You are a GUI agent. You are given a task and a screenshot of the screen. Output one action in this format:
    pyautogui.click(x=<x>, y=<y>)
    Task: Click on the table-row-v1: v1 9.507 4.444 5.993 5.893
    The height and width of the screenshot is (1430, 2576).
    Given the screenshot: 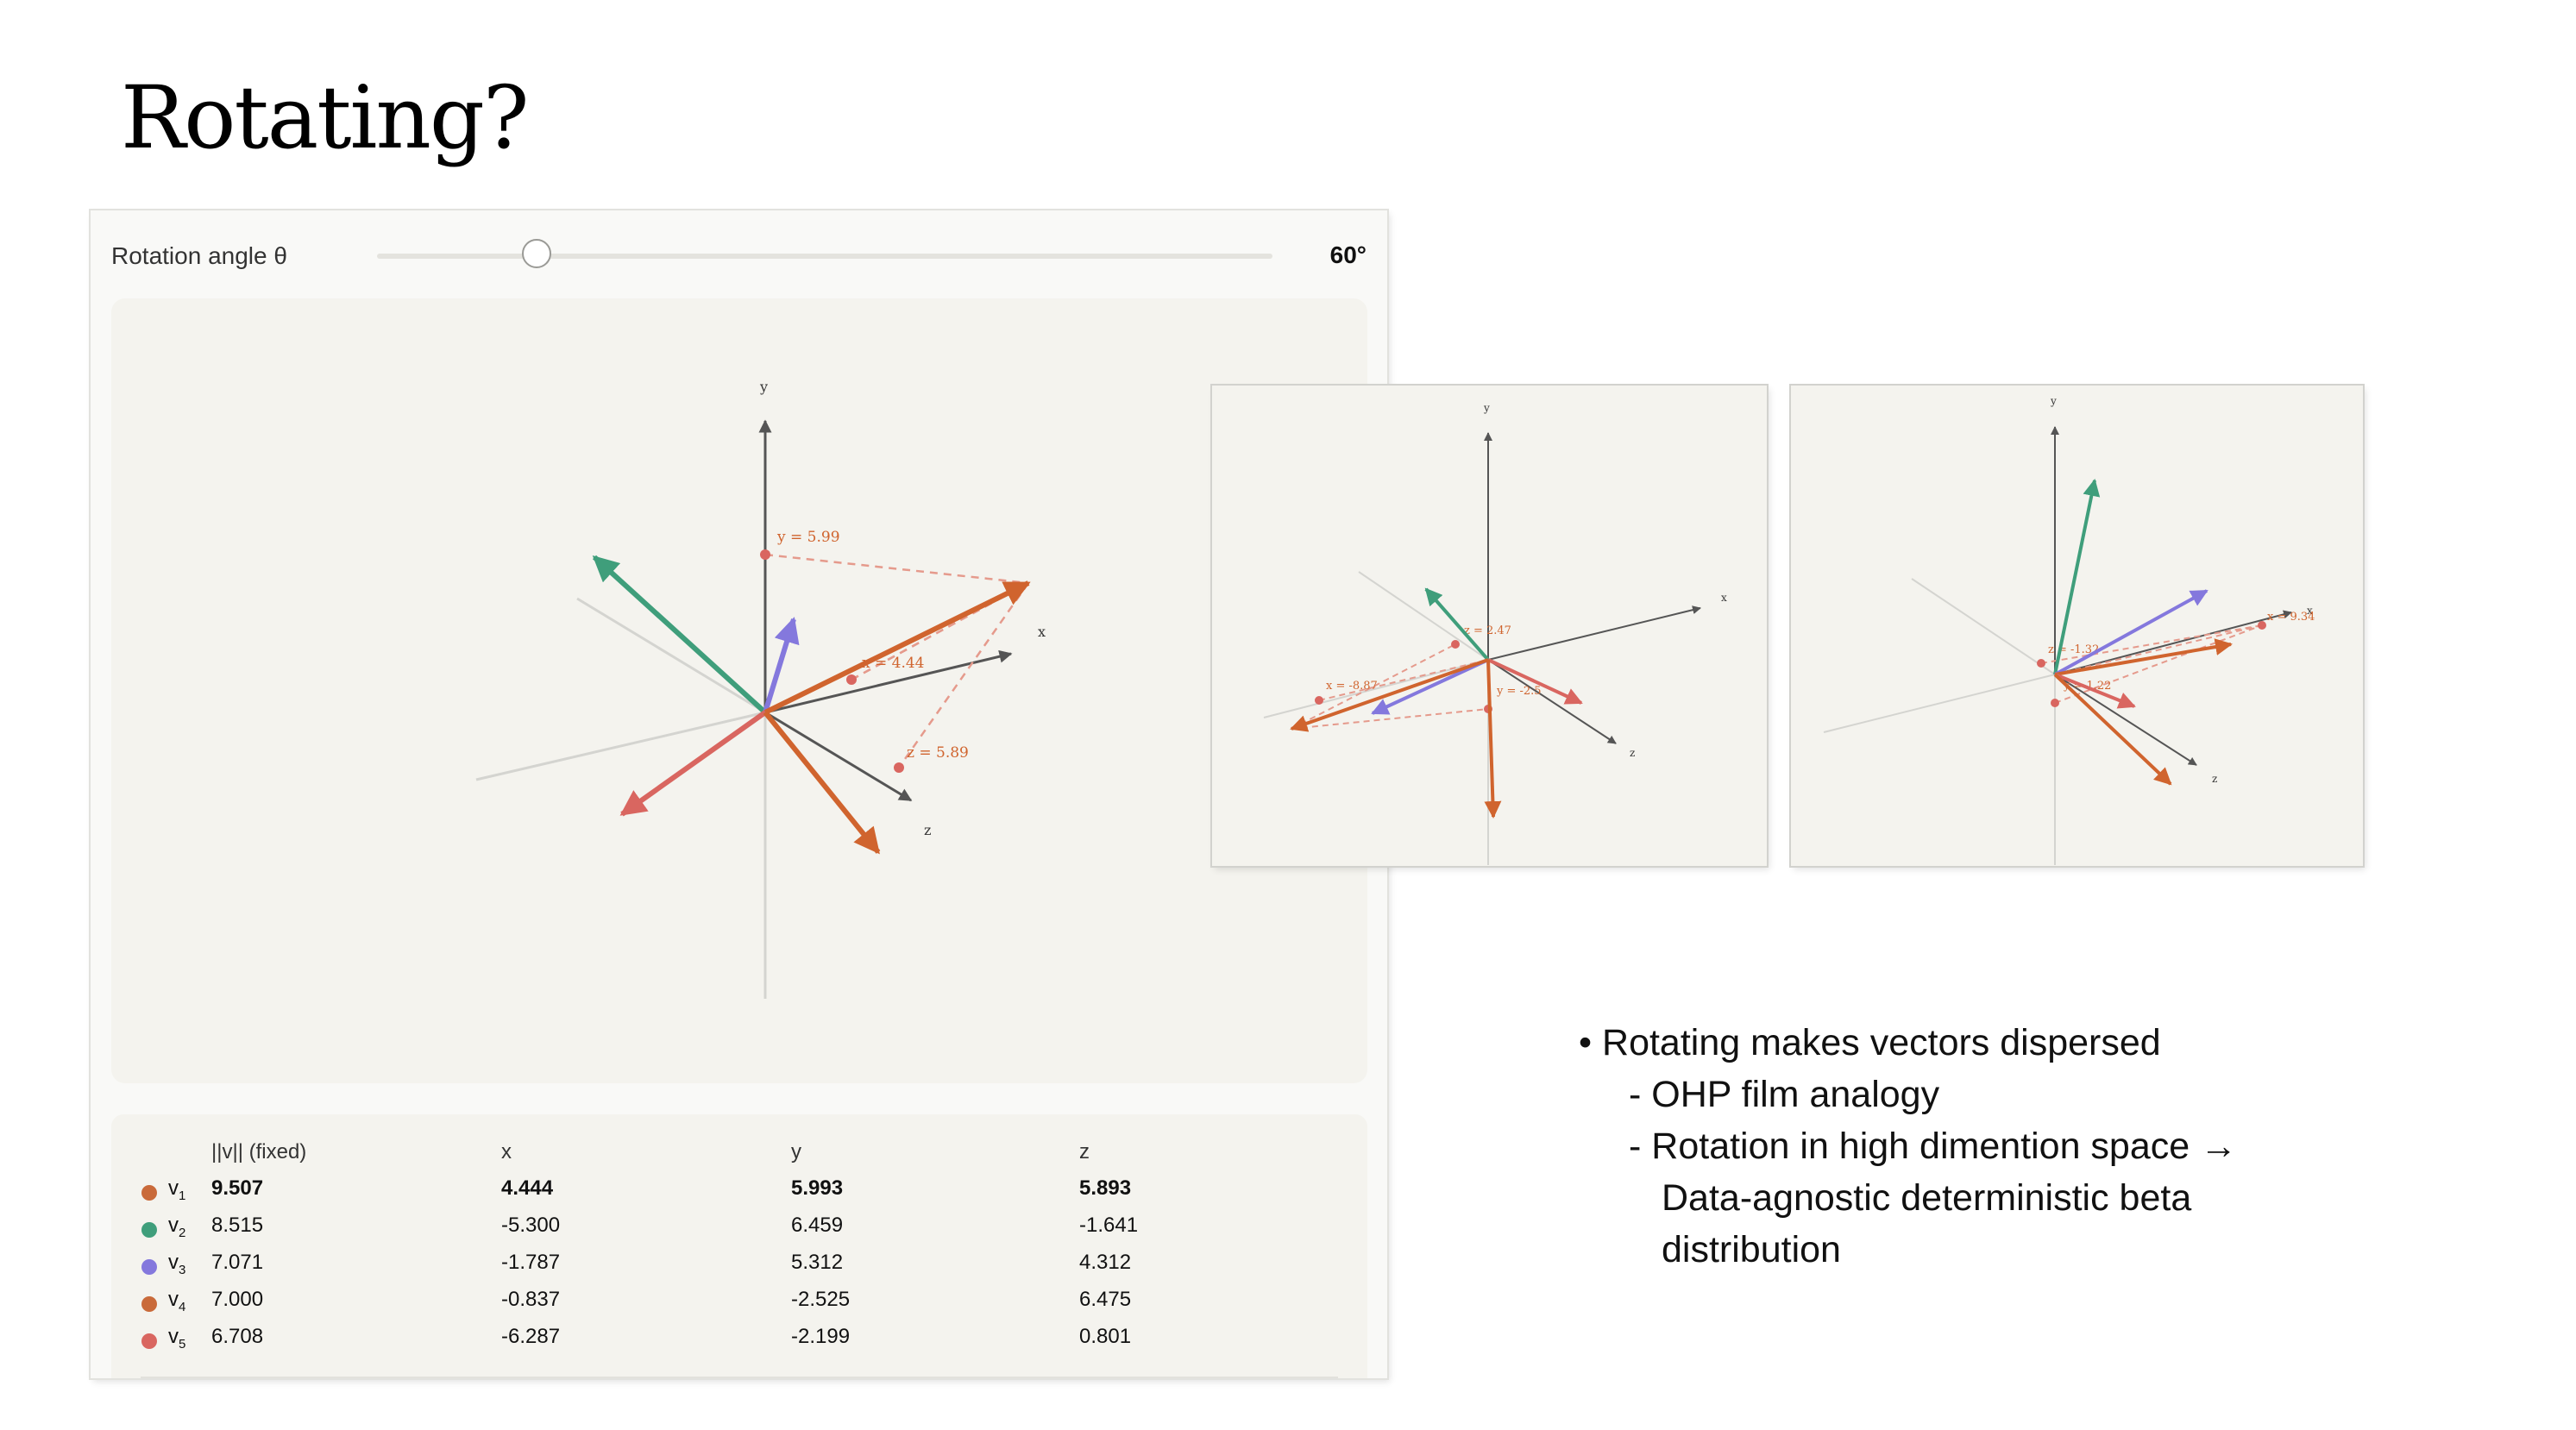 What is the action you would take?
    pyautogui.click(x=739, y=1188)
    